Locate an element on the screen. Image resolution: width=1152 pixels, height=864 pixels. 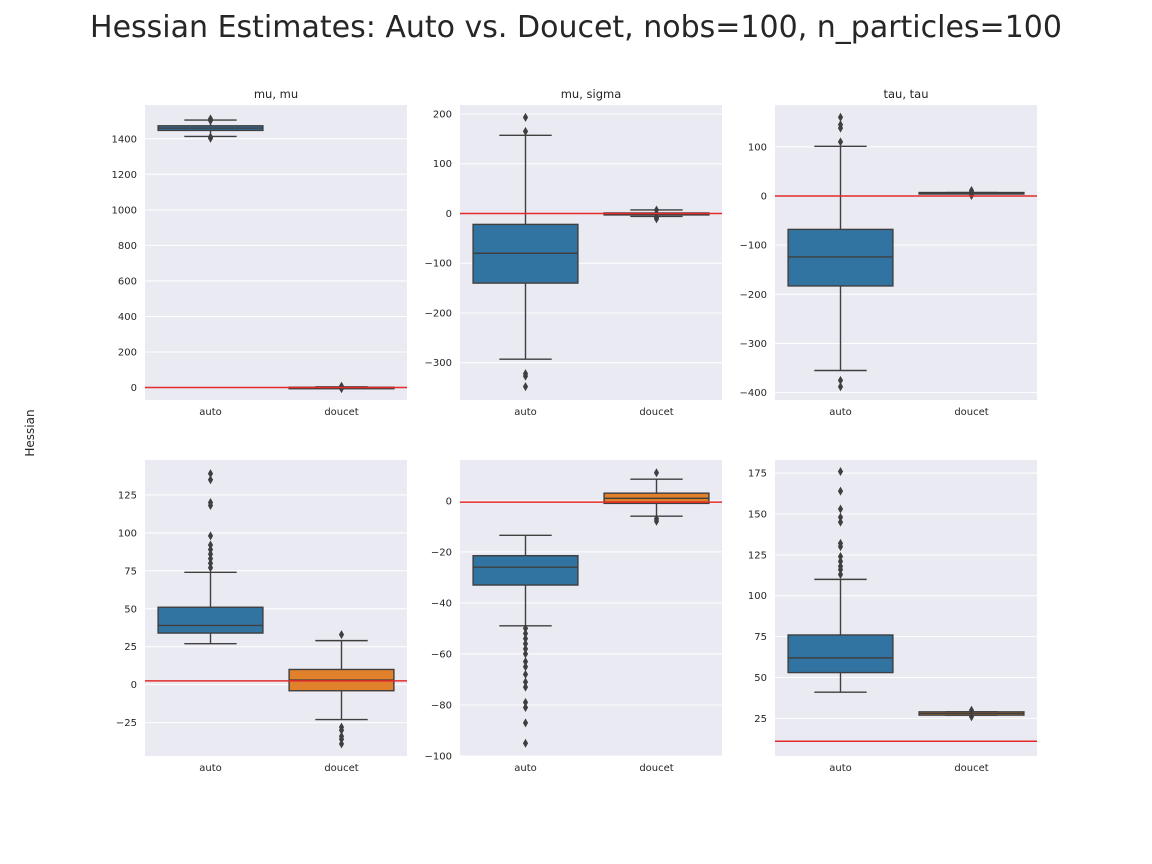
y-tick-label: 1400 is located at coordinates (124, 139).